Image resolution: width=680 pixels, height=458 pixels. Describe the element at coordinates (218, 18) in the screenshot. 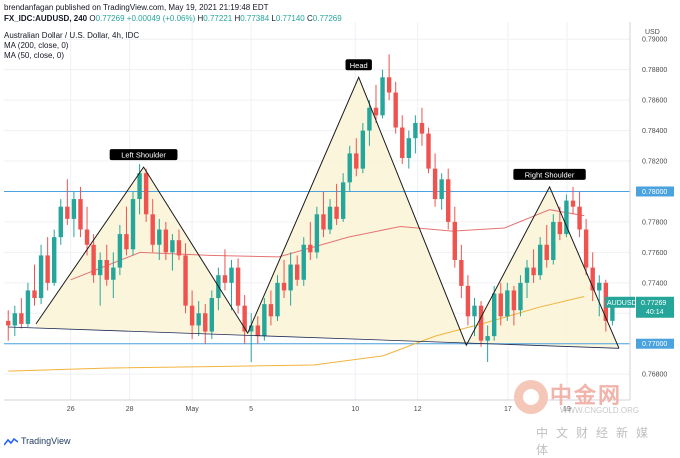

I see `h-value: 0.77221` at that location.